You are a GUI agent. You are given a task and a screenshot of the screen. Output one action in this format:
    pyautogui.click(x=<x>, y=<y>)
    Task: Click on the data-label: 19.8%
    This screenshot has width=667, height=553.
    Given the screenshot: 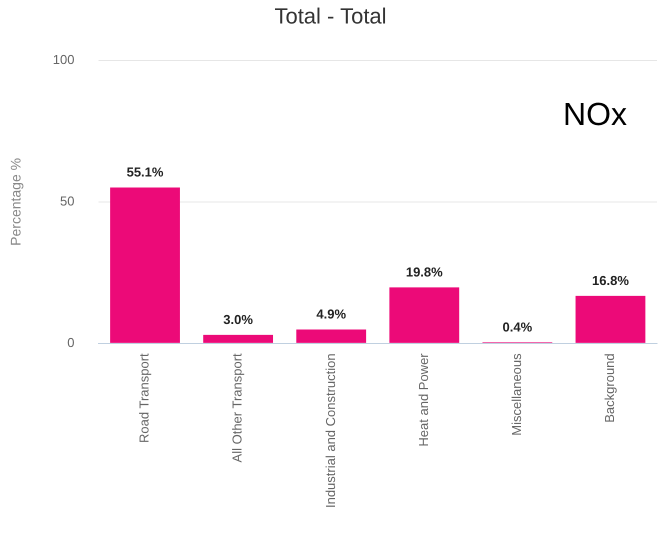 What is the action you would take?
    pyautogui.click(x=425, y=272)
    